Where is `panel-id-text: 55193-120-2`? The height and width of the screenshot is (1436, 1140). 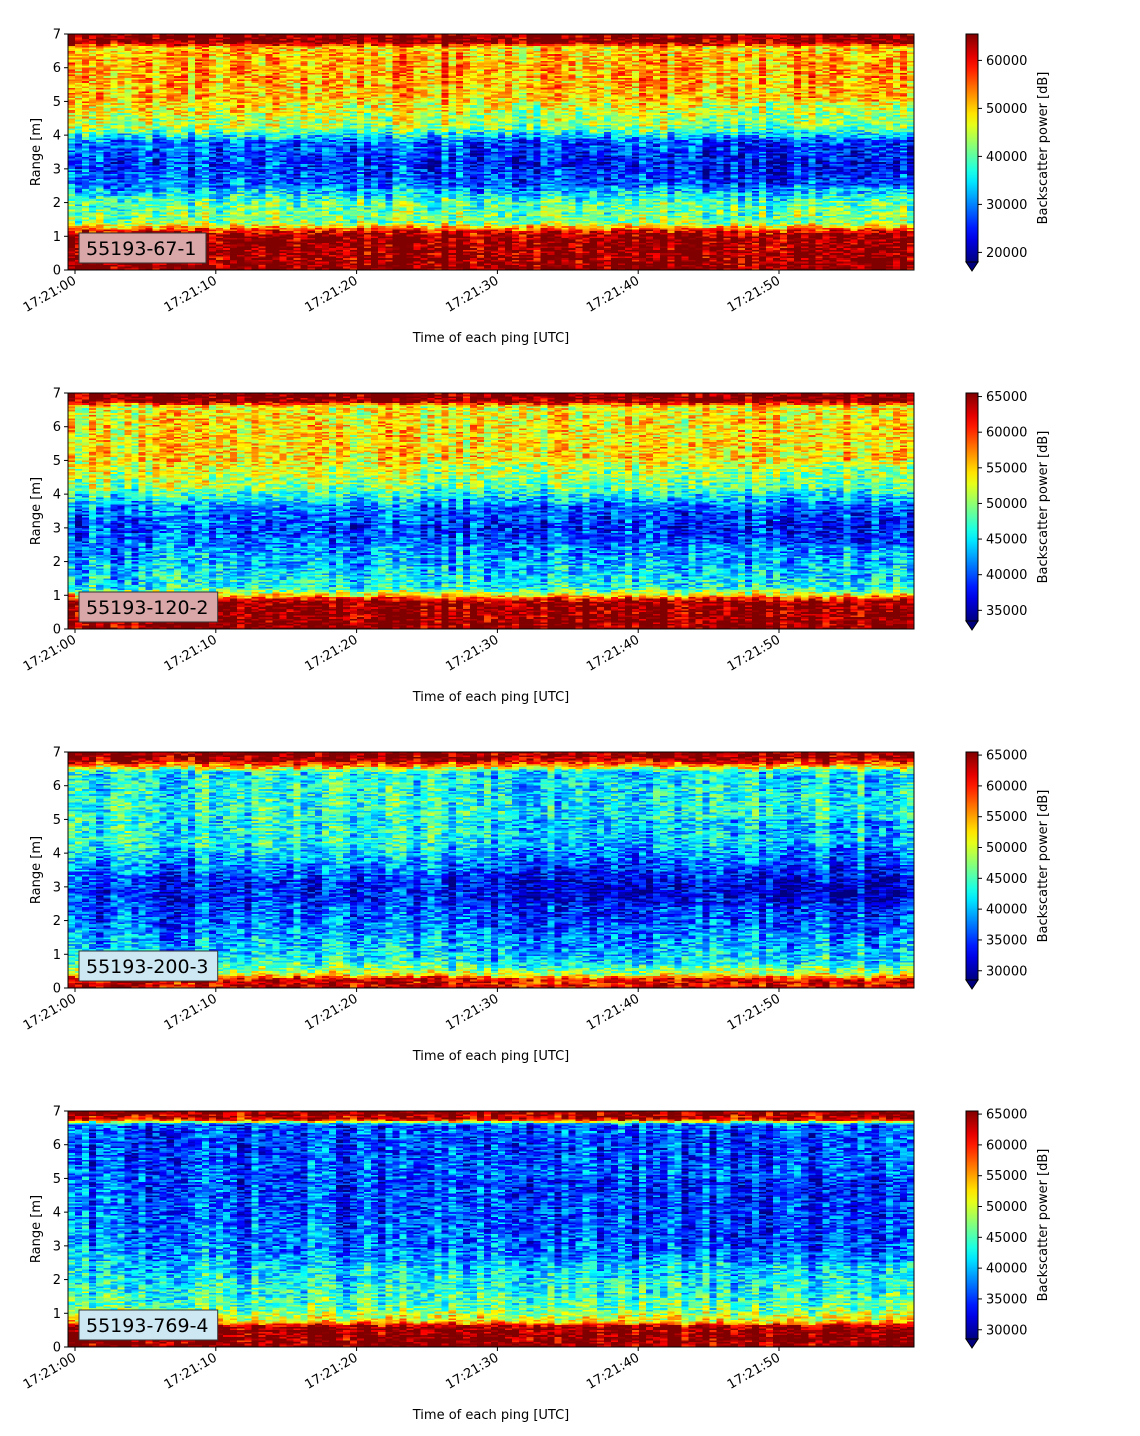 panel-id-text: 55193-120-2 is located at coordinates (147, 608).